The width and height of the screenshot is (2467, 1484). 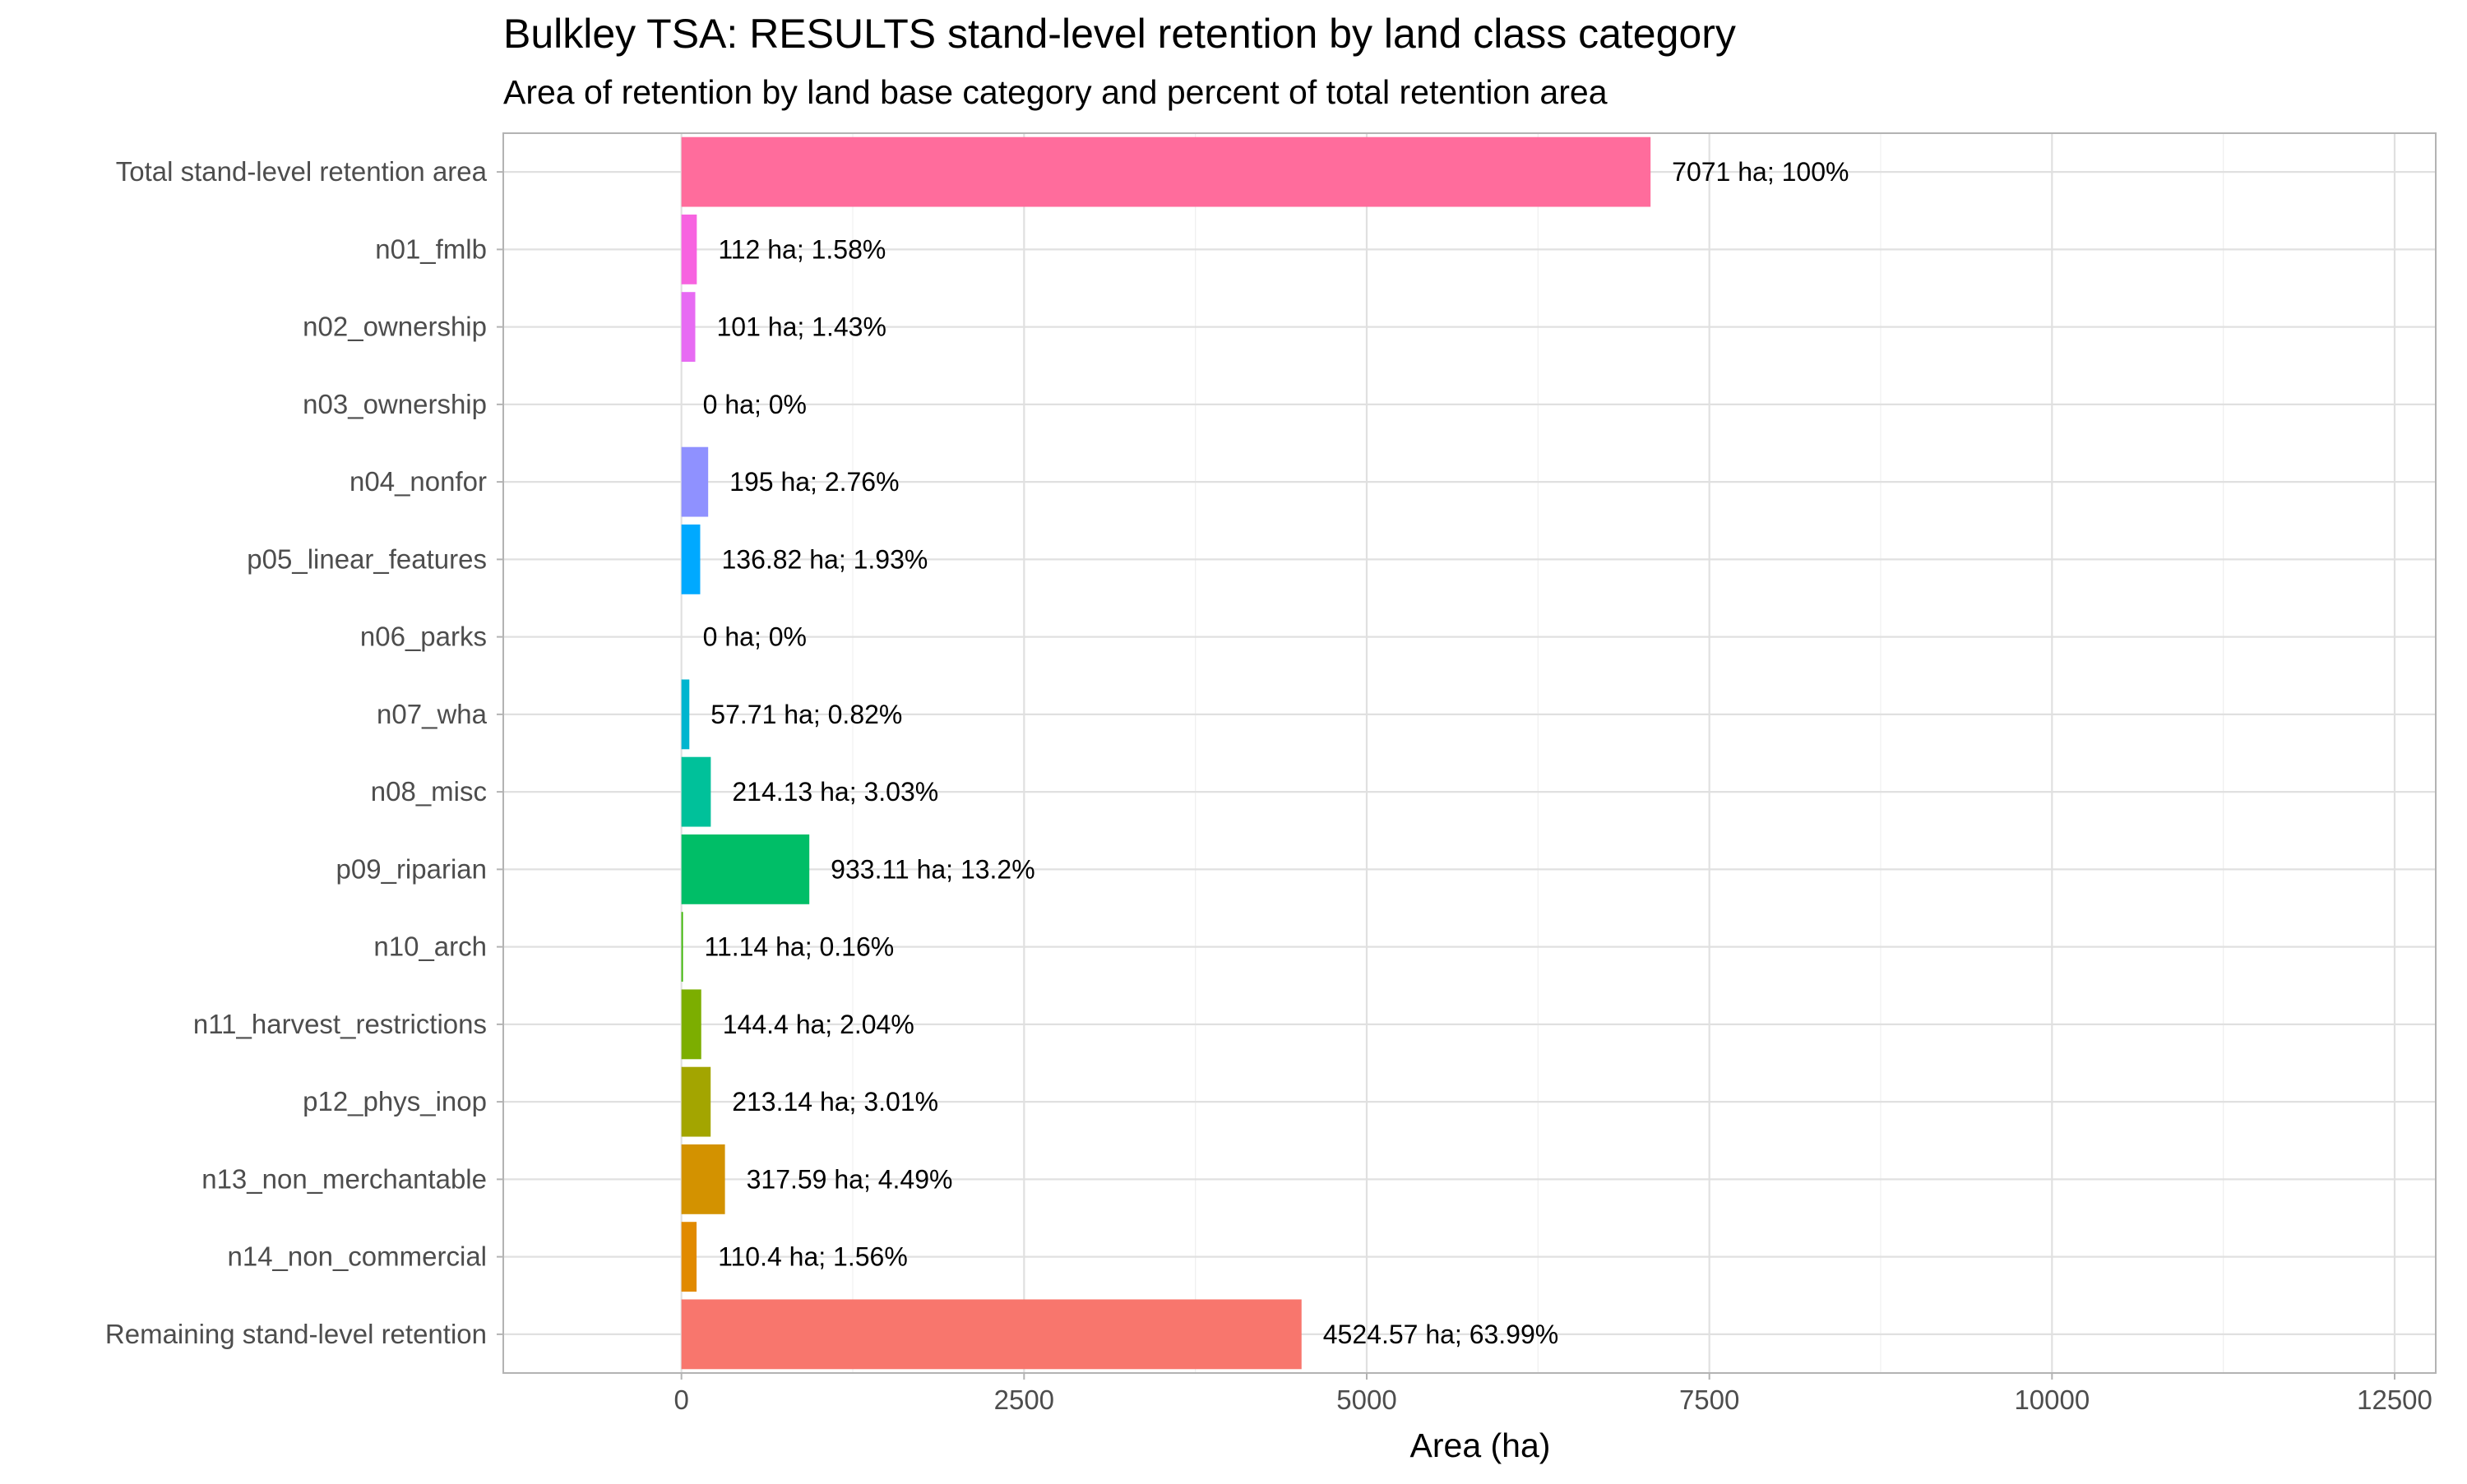 What do you see at coordinates (802, 249) in the screenshot?
I see `data-label-n01-fmlb: 112 ha; 1.58%` at bounding box center [802, 249].